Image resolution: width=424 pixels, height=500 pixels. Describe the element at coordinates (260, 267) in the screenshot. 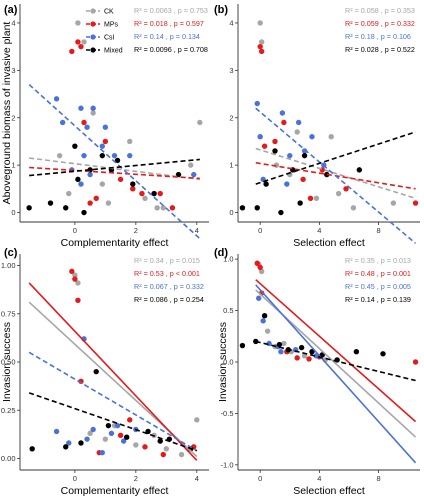

I see `panel-d-point-mps` at that location.